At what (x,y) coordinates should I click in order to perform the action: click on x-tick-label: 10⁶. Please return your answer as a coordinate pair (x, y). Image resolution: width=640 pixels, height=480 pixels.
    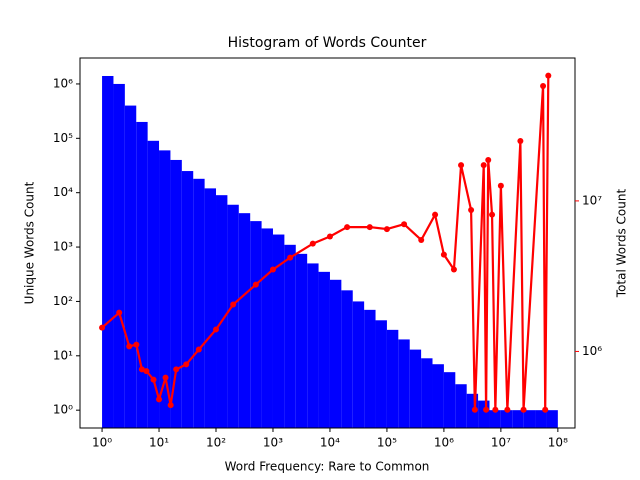
    Looking at the image, I should click on (444, 443).